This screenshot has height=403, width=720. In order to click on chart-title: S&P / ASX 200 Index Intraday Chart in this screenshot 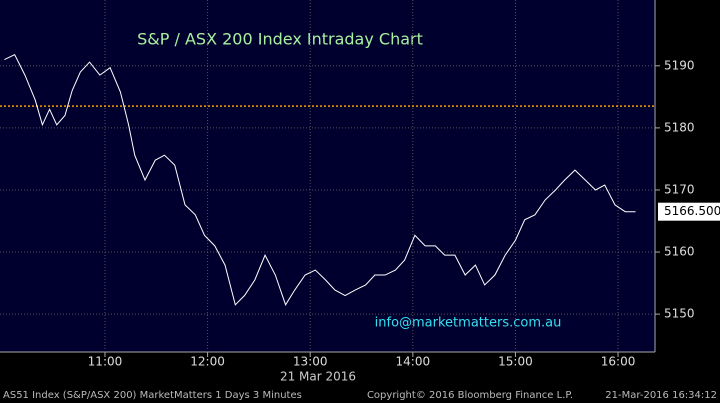, I will do `click(280, 39)`.